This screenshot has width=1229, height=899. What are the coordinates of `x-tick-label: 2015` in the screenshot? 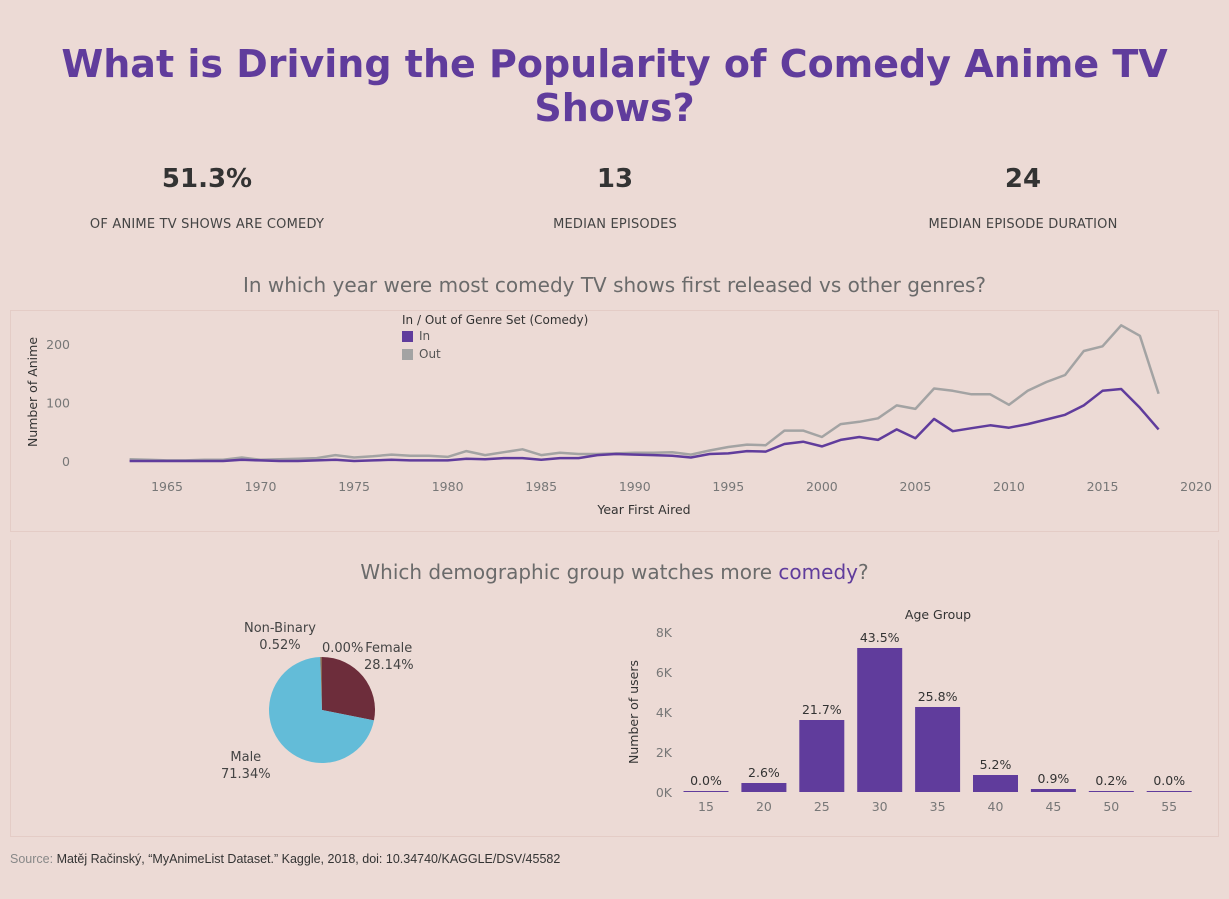 It's located at (1103, 486).